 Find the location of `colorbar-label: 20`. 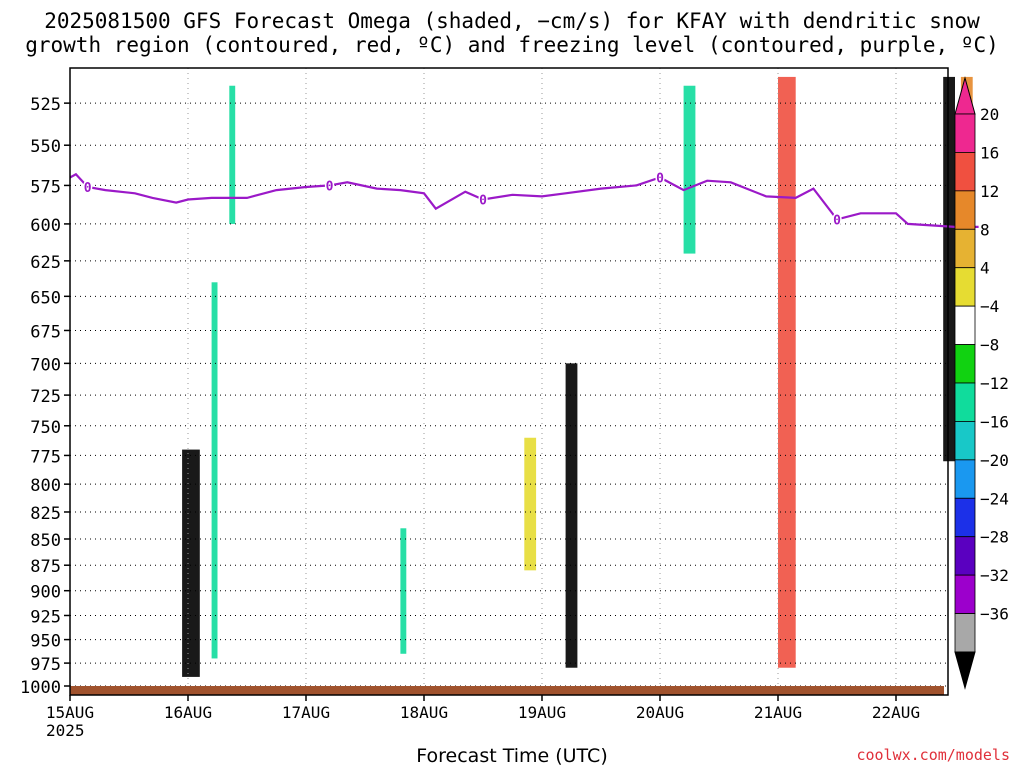

colorbar-label: 20 is located at coordinates (989, 114).